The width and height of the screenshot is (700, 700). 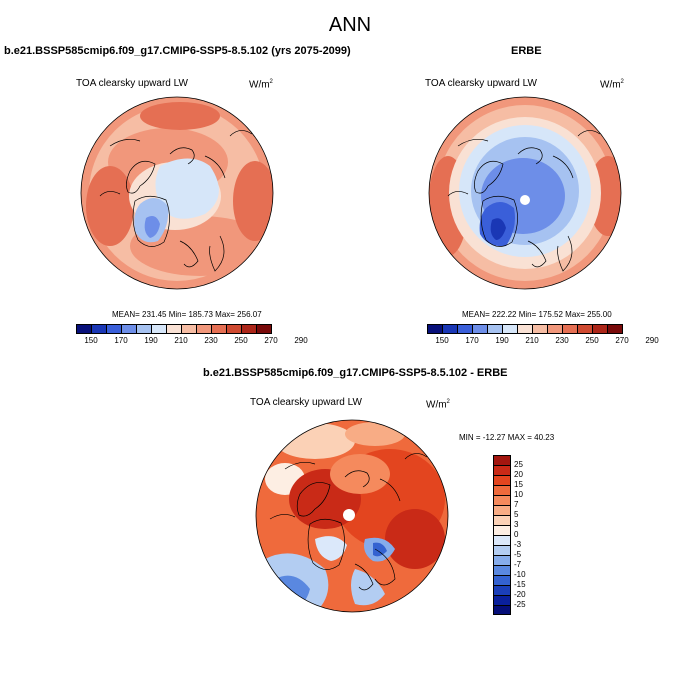 What do you see at coordinates (271, 340) in the screenshot?
I see `cb1-l6: 270` at bounding box center [271, 340].